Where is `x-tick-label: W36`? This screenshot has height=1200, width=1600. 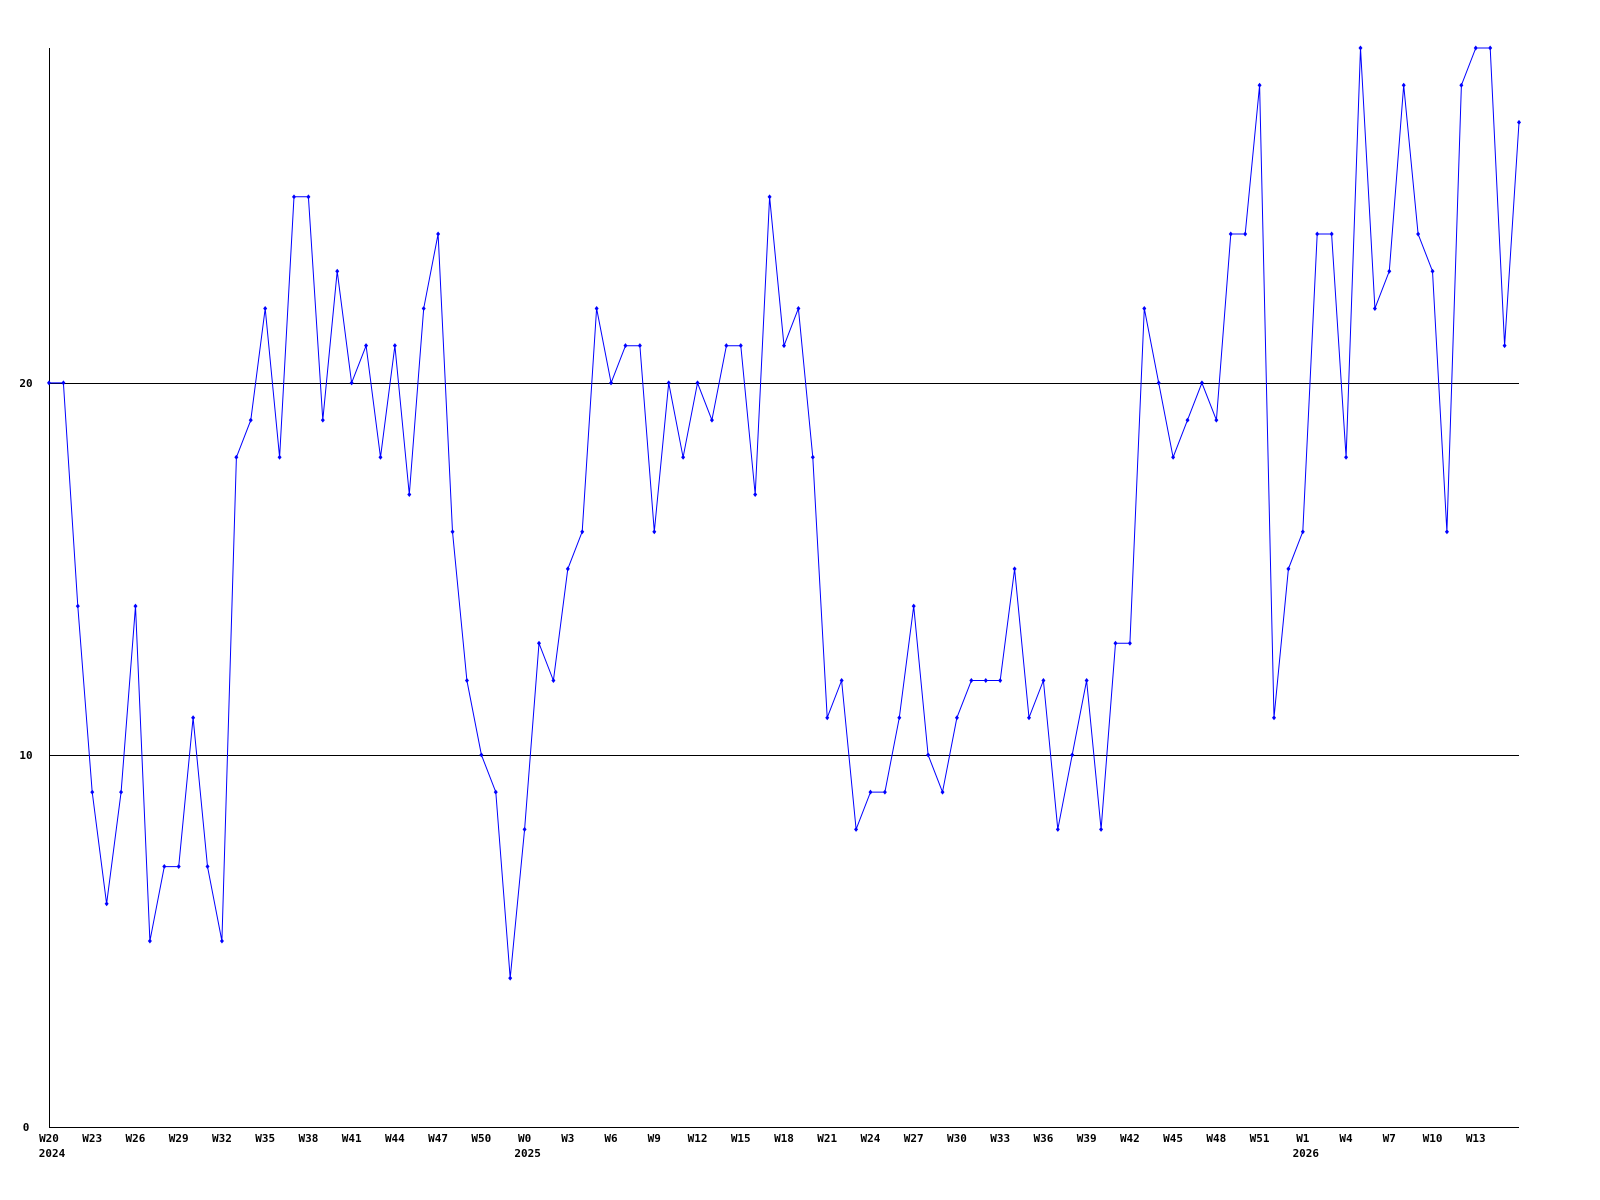 x-tick-label: W36 is located at coordinates (1043, 1138).